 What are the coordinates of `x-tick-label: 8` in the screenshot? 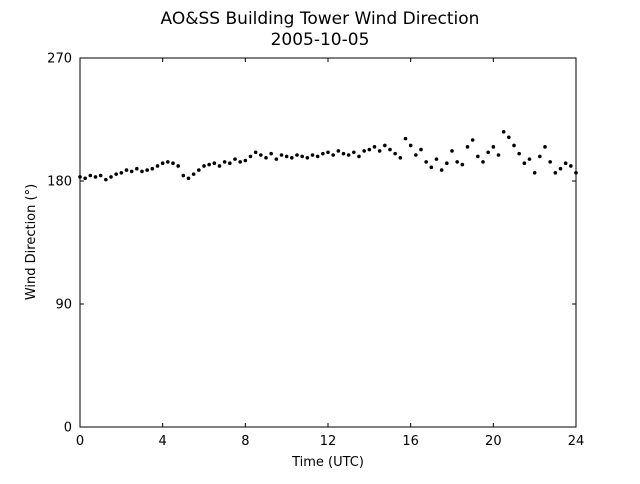 It's located at (245, 441).